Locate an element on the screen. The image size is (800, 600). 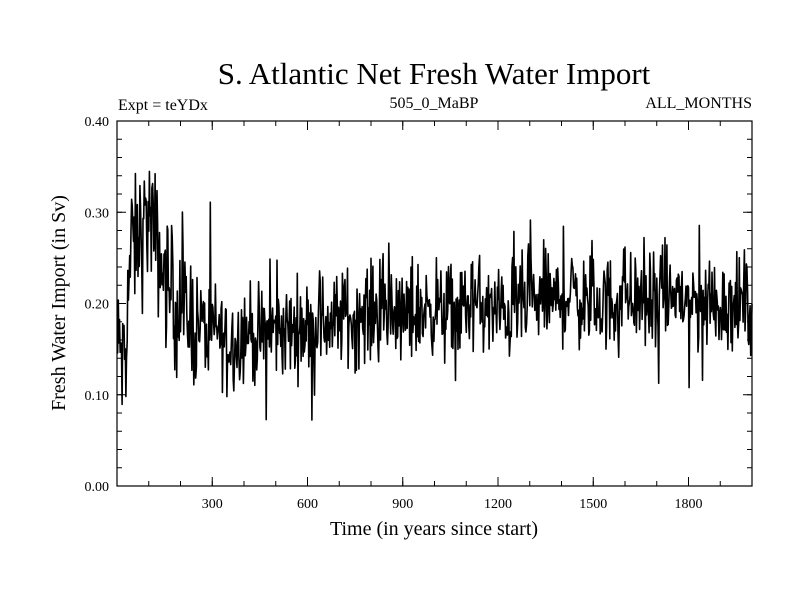
y-tick-label: 0.00 is located at coordinates (97, 487).